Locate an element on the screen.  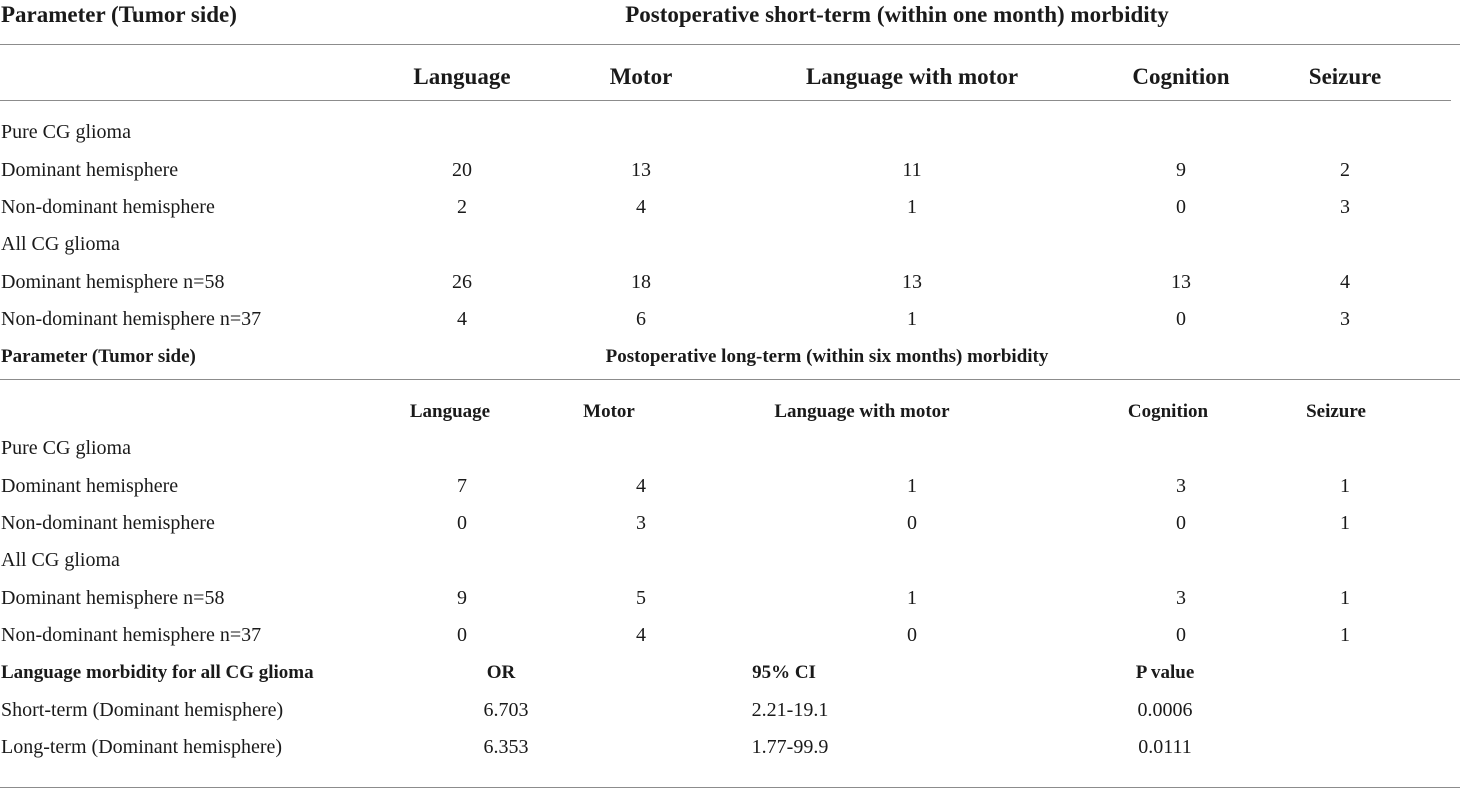
s3-col-ci: 95% CI is located at coordinates (784, 672).